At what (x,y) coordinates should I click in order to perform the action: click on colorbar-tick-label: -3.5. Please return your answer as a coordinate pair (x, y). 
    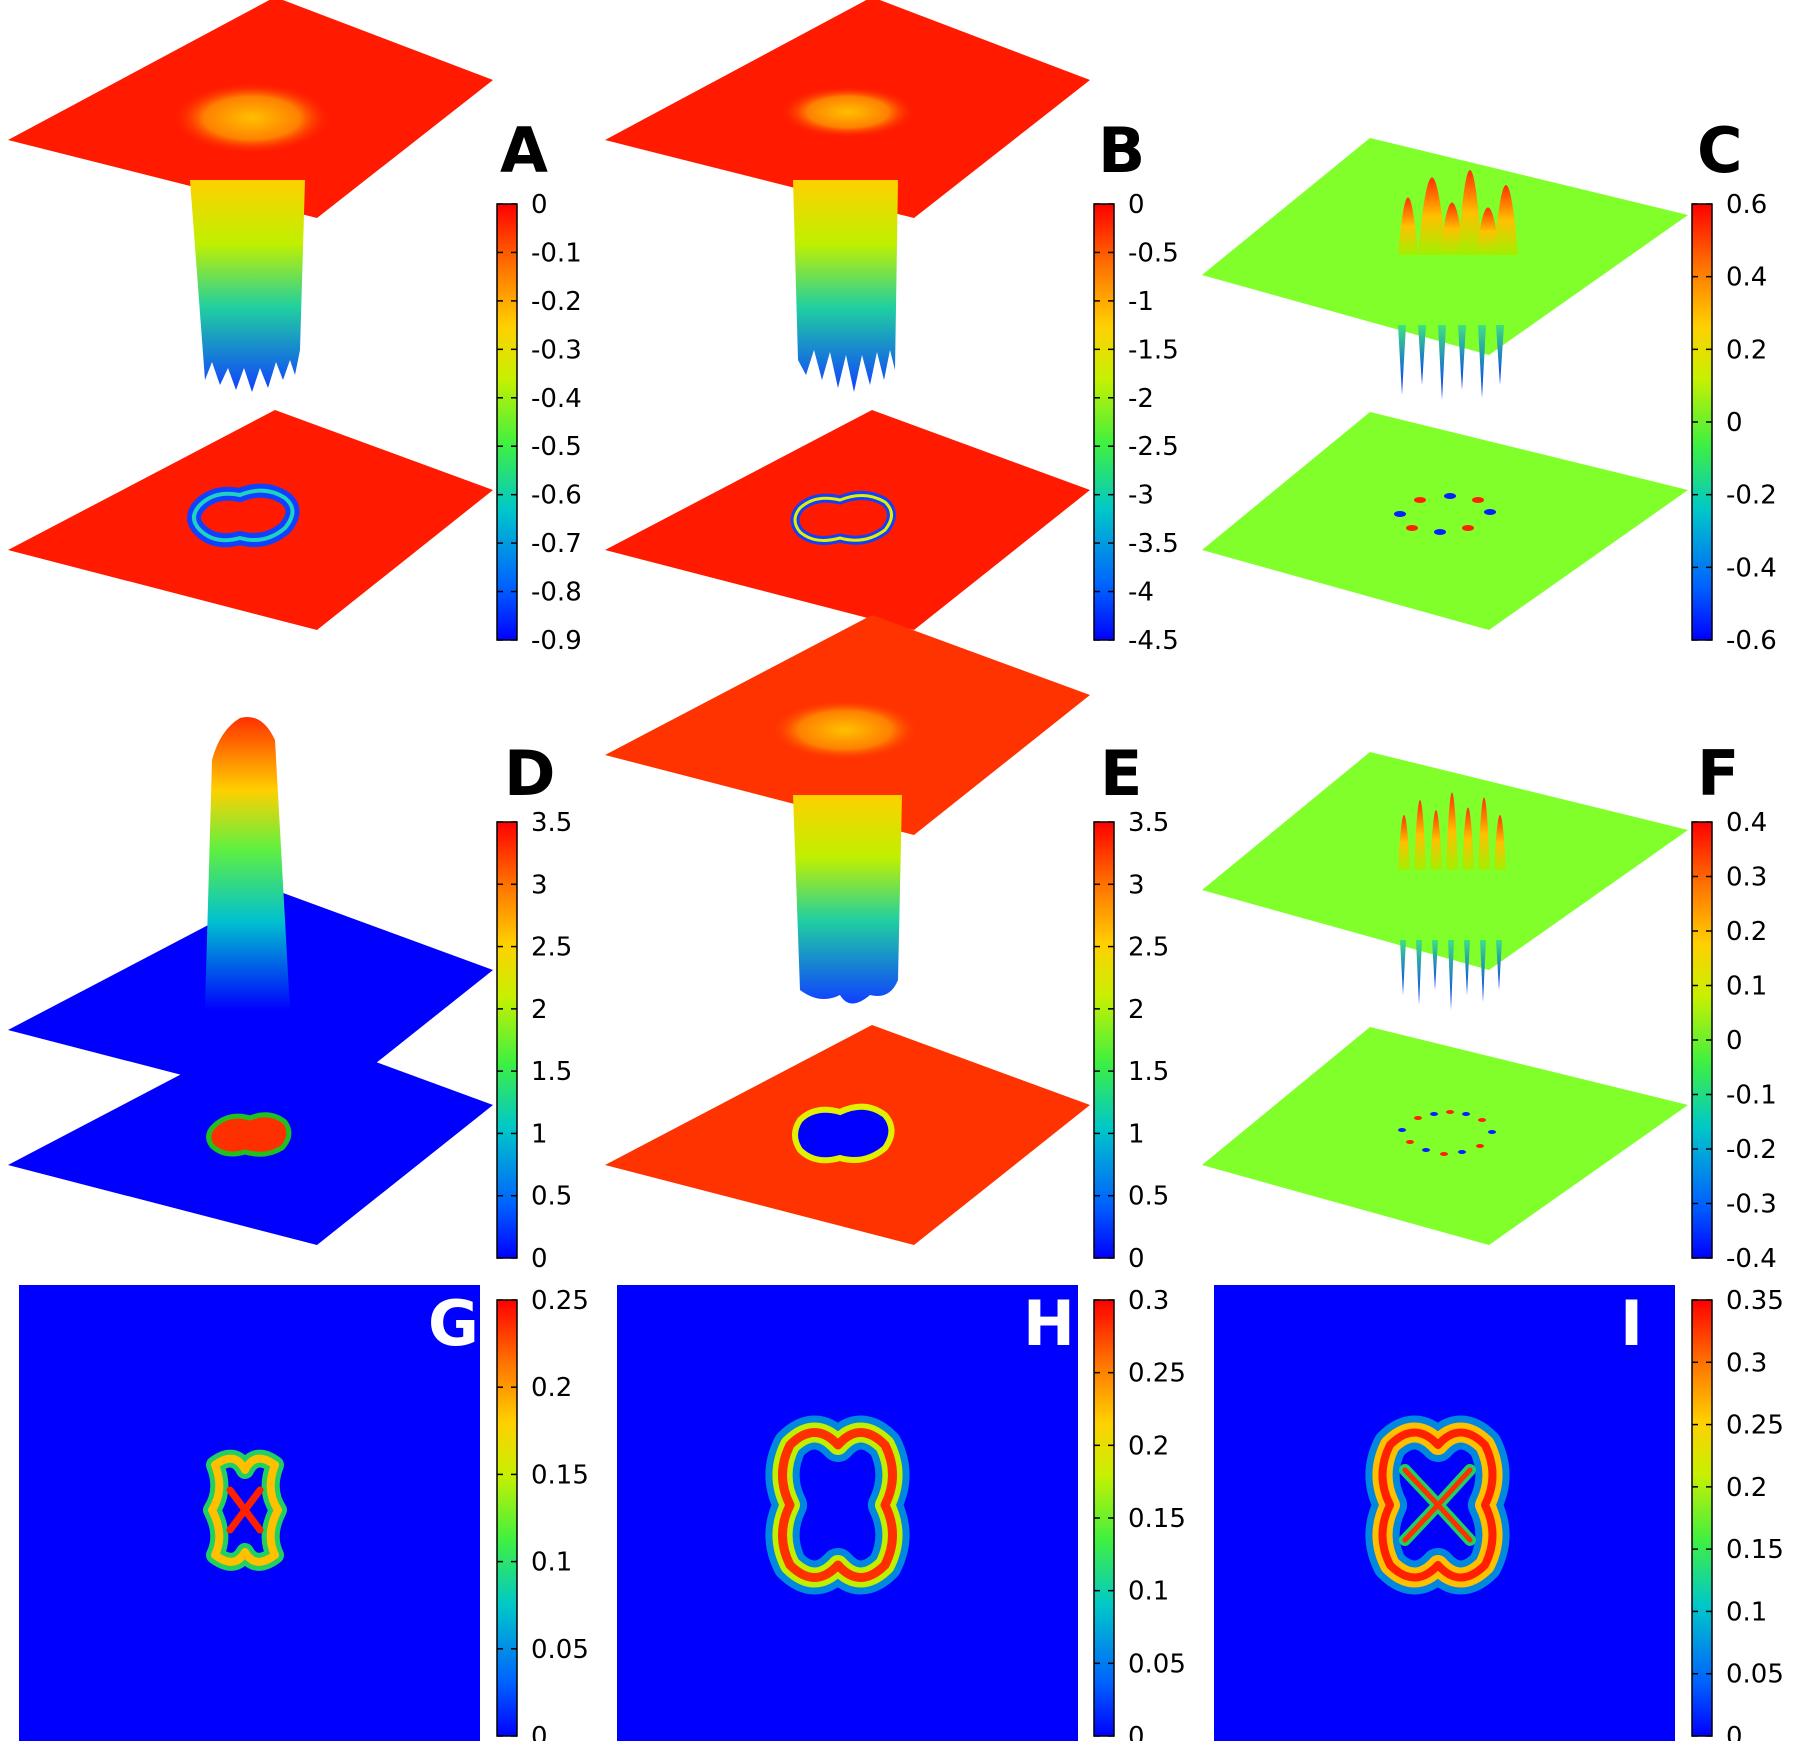
    Looking at the image, I should click on (1153, 544).